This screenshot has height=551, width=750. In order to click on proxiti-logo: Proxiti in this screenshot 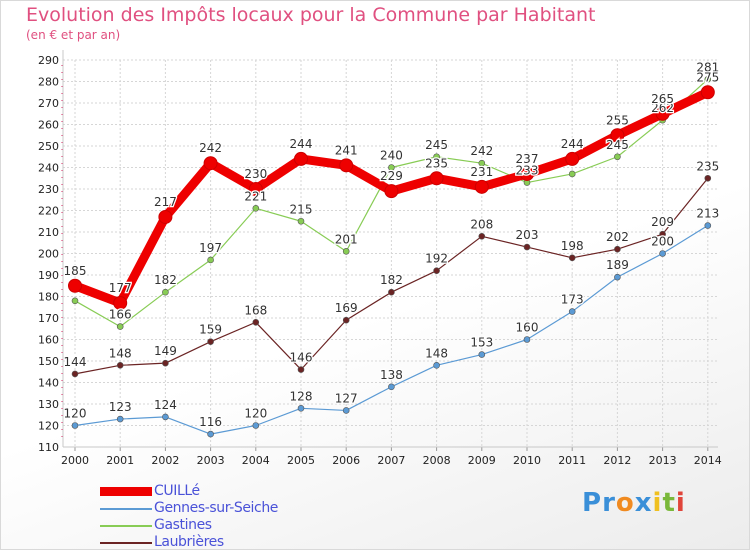, I will do `click(634, 503)`.